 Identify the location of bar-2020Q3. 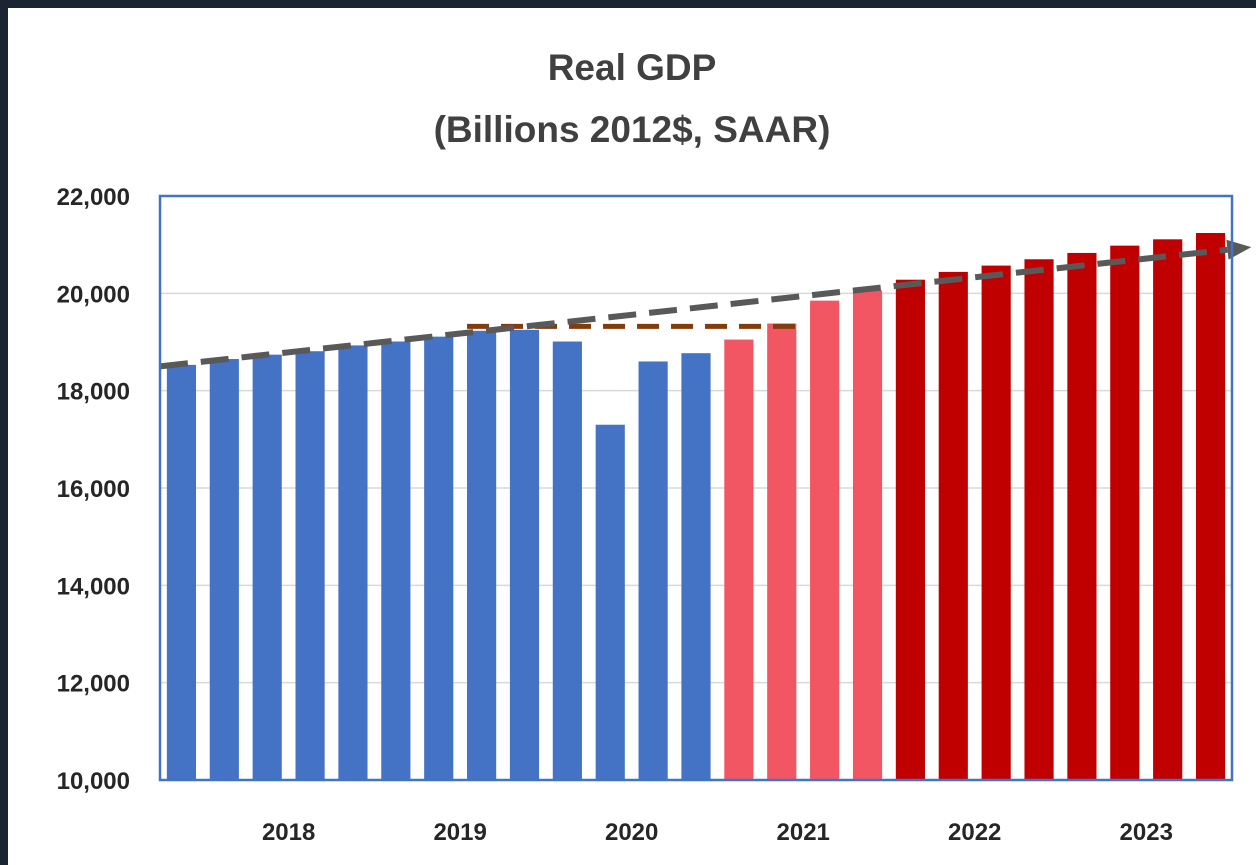
(653, 570).